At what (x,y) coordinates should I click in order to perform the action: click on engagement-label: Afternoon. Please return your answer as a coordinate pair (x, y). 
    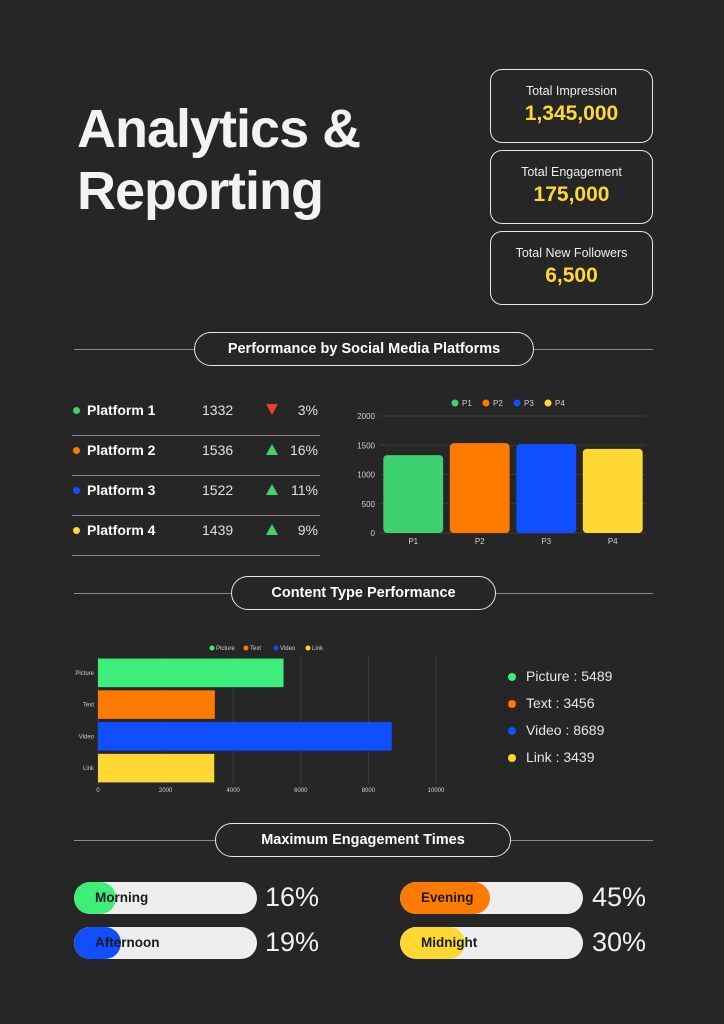
    Looking at the image, I should click on (127, 942).